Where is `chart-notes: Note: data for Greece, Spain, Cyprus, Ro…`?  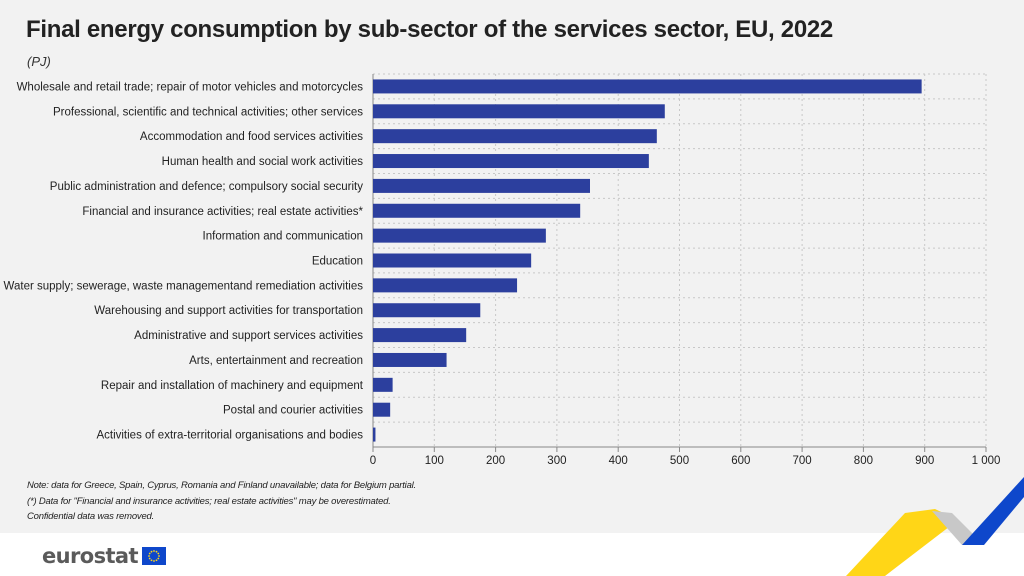
chart-notes: Note: data for Greece, Spain, Cyprus, Ro… is located at coordinates (221, 501).